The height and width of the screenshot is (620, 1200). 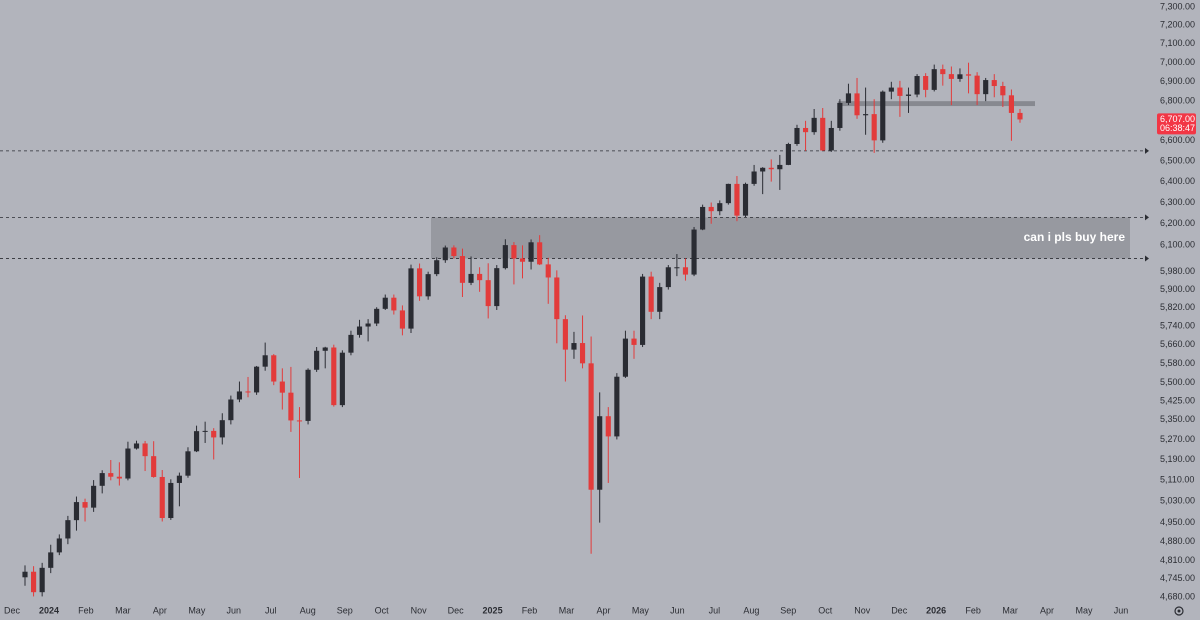 What do you see at coordinates (1177, 140) in the screenshot?
I see `y-tick-label: 6,600.00` at bounding box center [1177, 140].